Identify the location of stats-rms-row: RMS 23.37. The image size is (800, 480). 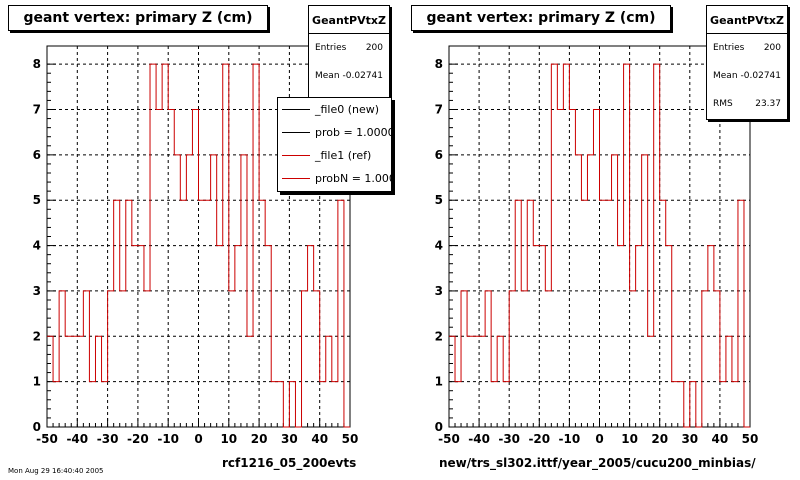
(747, 104).